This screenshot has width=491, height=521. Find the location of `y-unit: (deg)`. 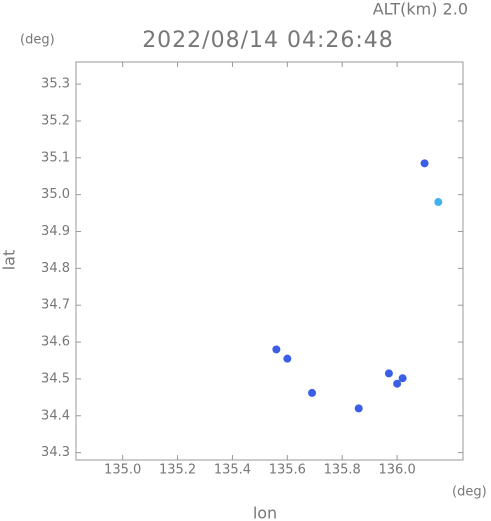

y-unit: (deg) is located at coordinates (37, 40).